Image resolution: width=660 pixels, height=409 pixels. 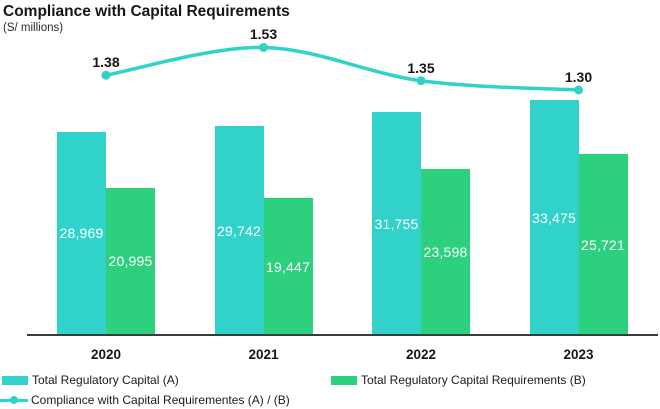 What do you see at coordinates (105, 380) in the screenshot?
I see `legend-label-a: Total Regulatory Capital (A)` at bounding box center [105, 380].